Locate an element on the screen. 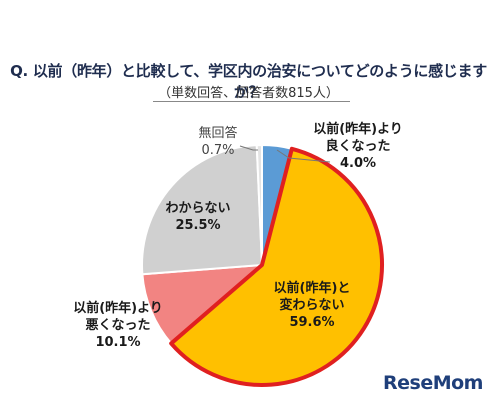 The image size is (497, 412). pie-slice-unknown is located at coordinates (202, 210).